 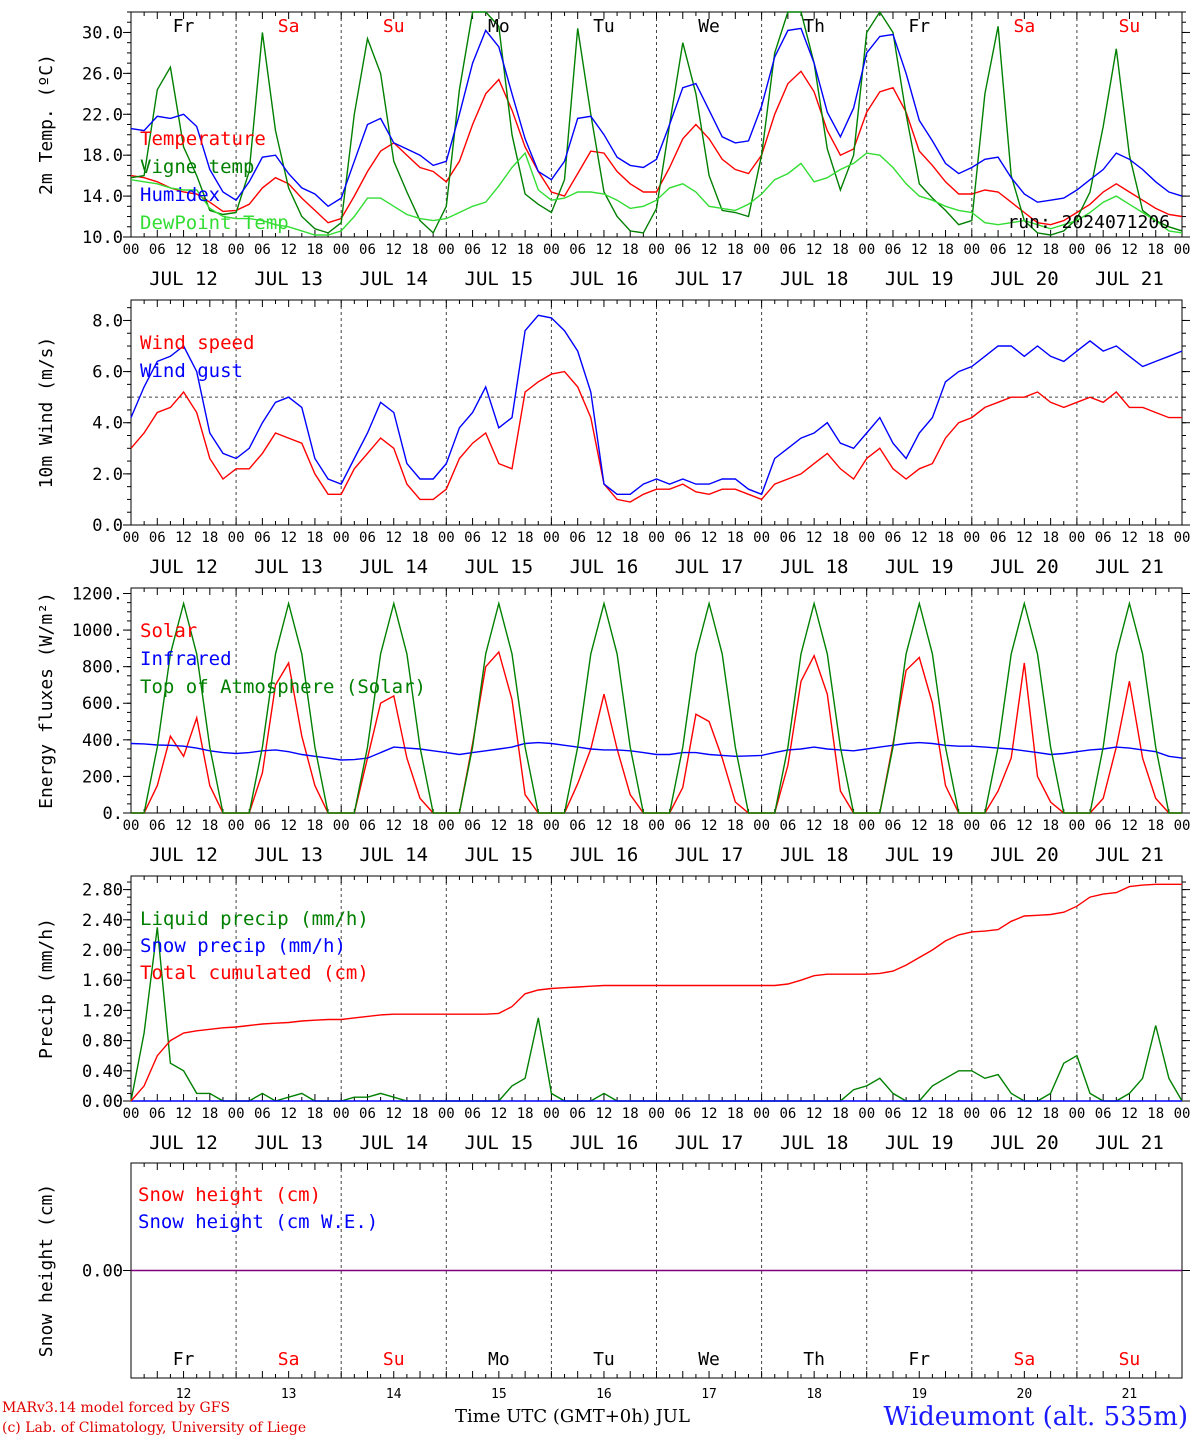 I want to click on weekday-label: Mo, so click(x=499, y=1359).